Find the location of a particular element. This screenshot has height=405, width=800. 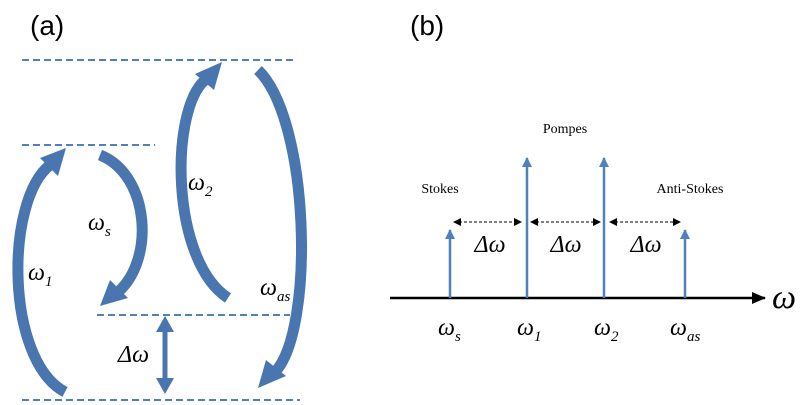

panel-label: (b) is located at coordinates (427, 25).